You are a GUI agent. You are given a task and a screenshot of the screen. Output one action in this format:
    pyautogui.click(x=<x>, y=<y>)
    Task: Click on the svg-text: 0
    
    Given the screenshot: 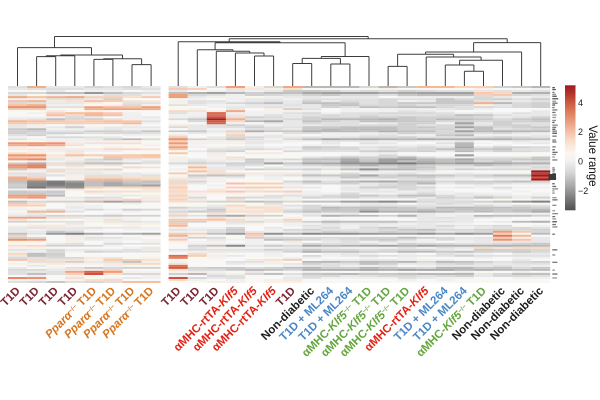 What is the action you would take?
    pyautogui.click(x=580, y=162)
    